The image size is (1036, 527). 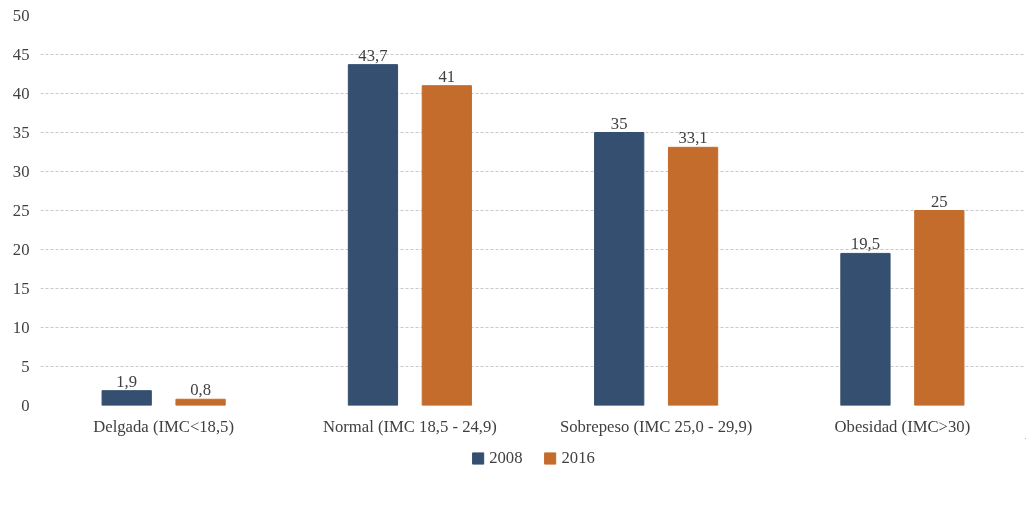 What do you see at coordinates (902, 426) in the screenshot?
I see `x-tick-label: Obesidad (IMC>30)` at bounding box center [902, 426].